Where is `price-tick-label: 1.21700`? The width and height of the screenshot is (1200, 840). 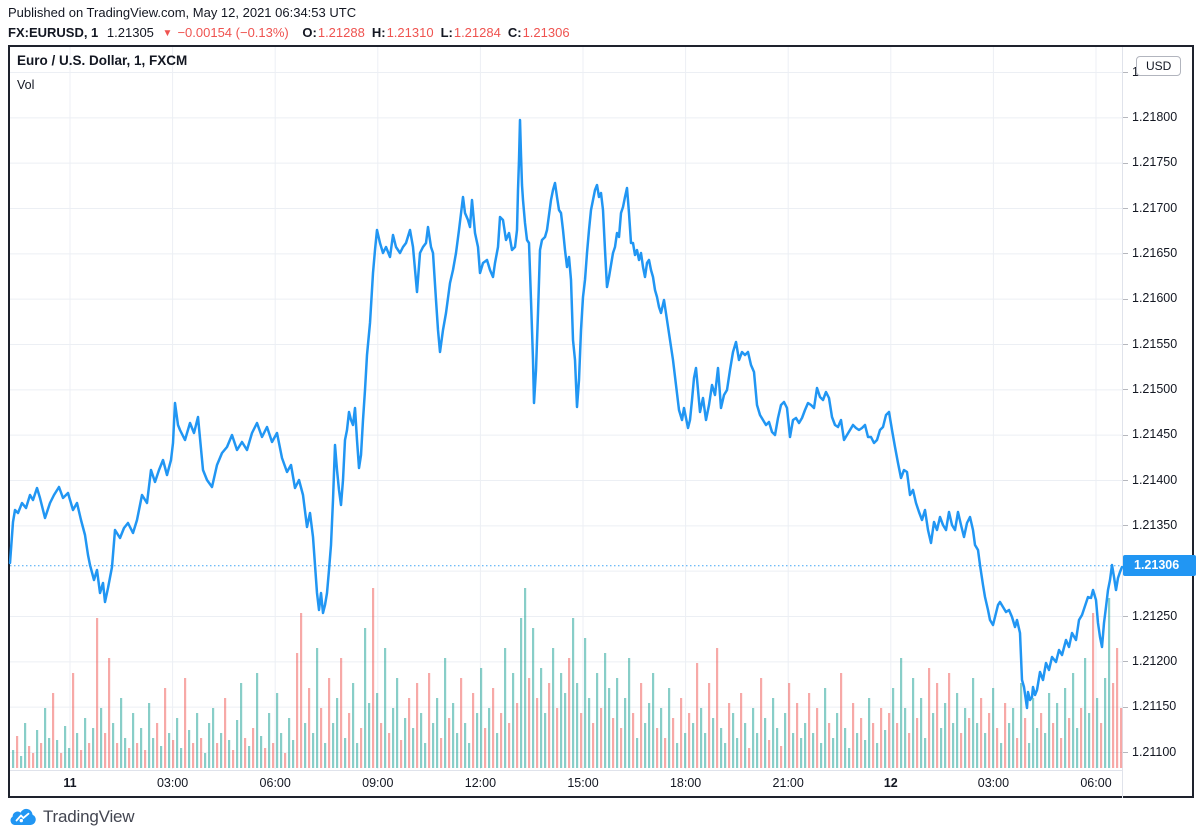
price-tick-label: 1.21700 is located at coordinates (1155, 207).